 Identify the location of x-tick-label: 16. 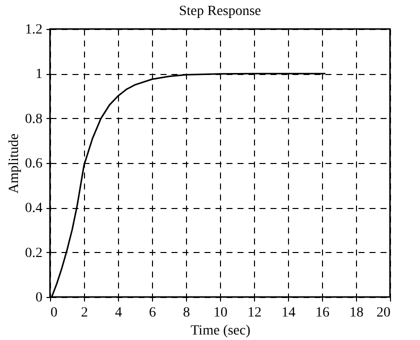
(323, 313).